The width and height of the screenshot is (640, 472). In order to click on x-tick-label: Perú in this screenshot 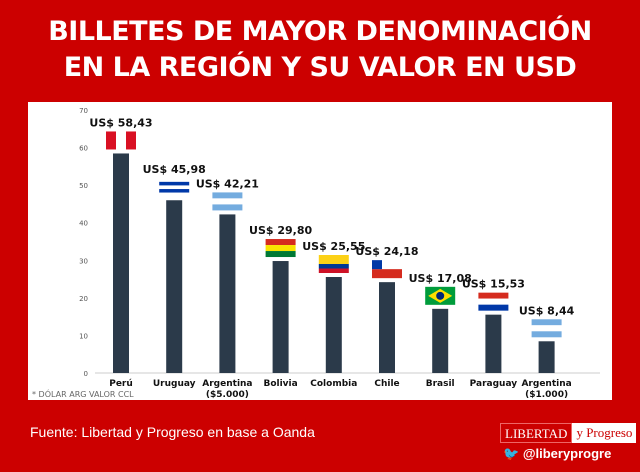, I will do `click(121, 384)`.